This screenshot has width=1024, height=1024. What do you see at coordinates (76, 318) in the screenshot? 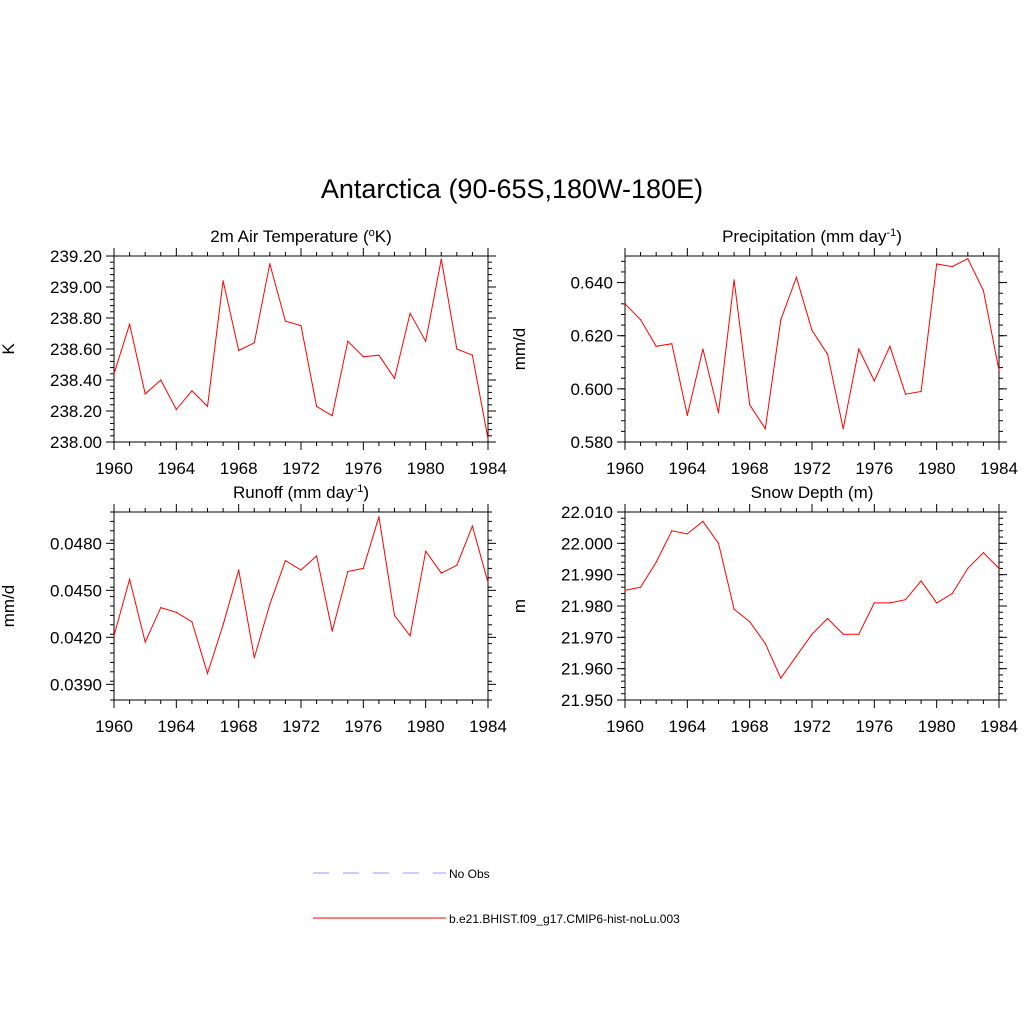
I see `y-tick-label: 238.80` at bounding box center [76, 318].